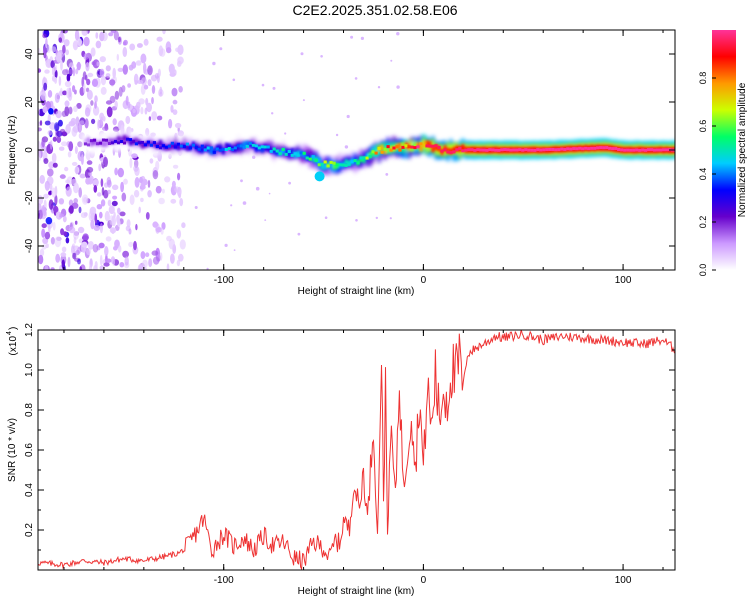 The width and height of the screenshot is (750, 600). I want to click on page-title: C2E2.2025.351.02.58.E06, so click(375, 10).